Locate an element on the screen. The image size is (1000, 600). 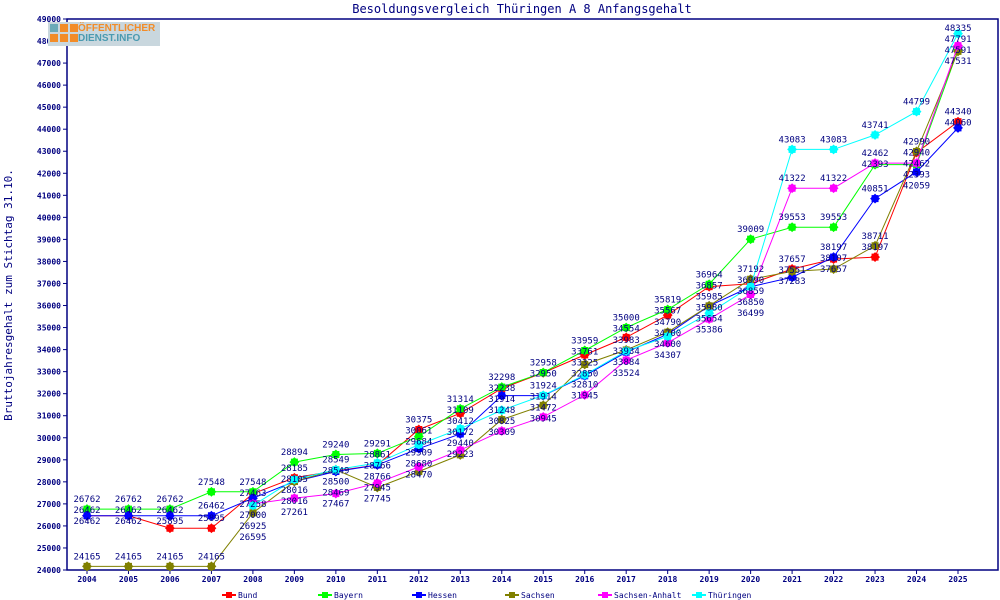
data-label: 28549 is located at coordinates (335, 461).